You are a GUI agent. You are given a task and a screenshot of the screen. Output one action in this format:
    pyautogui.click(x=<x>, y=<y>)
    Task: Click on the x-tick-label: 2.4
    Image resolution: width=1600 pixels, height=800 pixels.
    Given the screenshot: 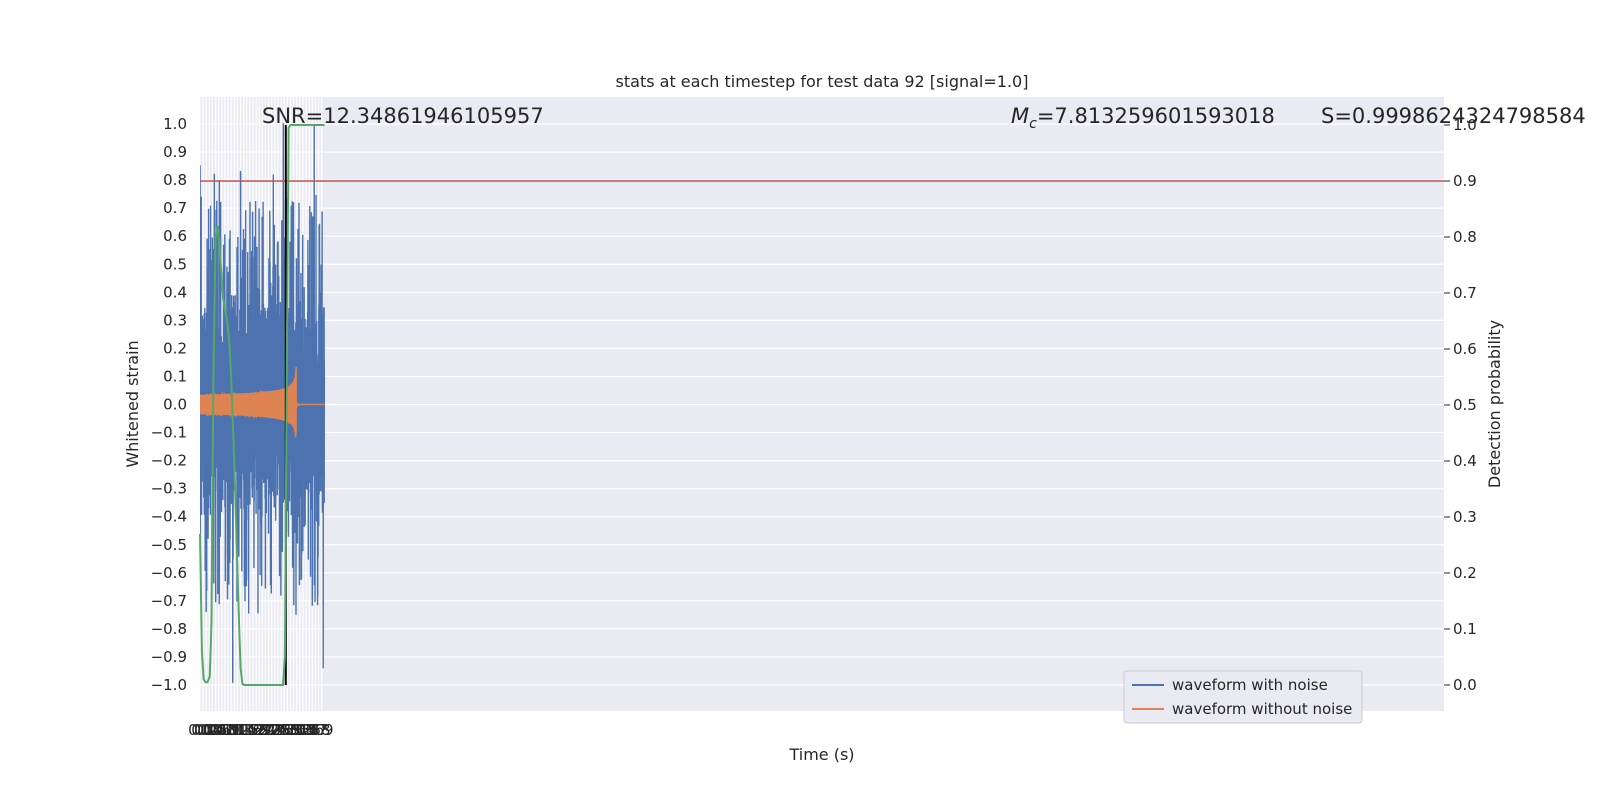 What is the action you would take?
    pyautogui.click(x=275, y=730)
    